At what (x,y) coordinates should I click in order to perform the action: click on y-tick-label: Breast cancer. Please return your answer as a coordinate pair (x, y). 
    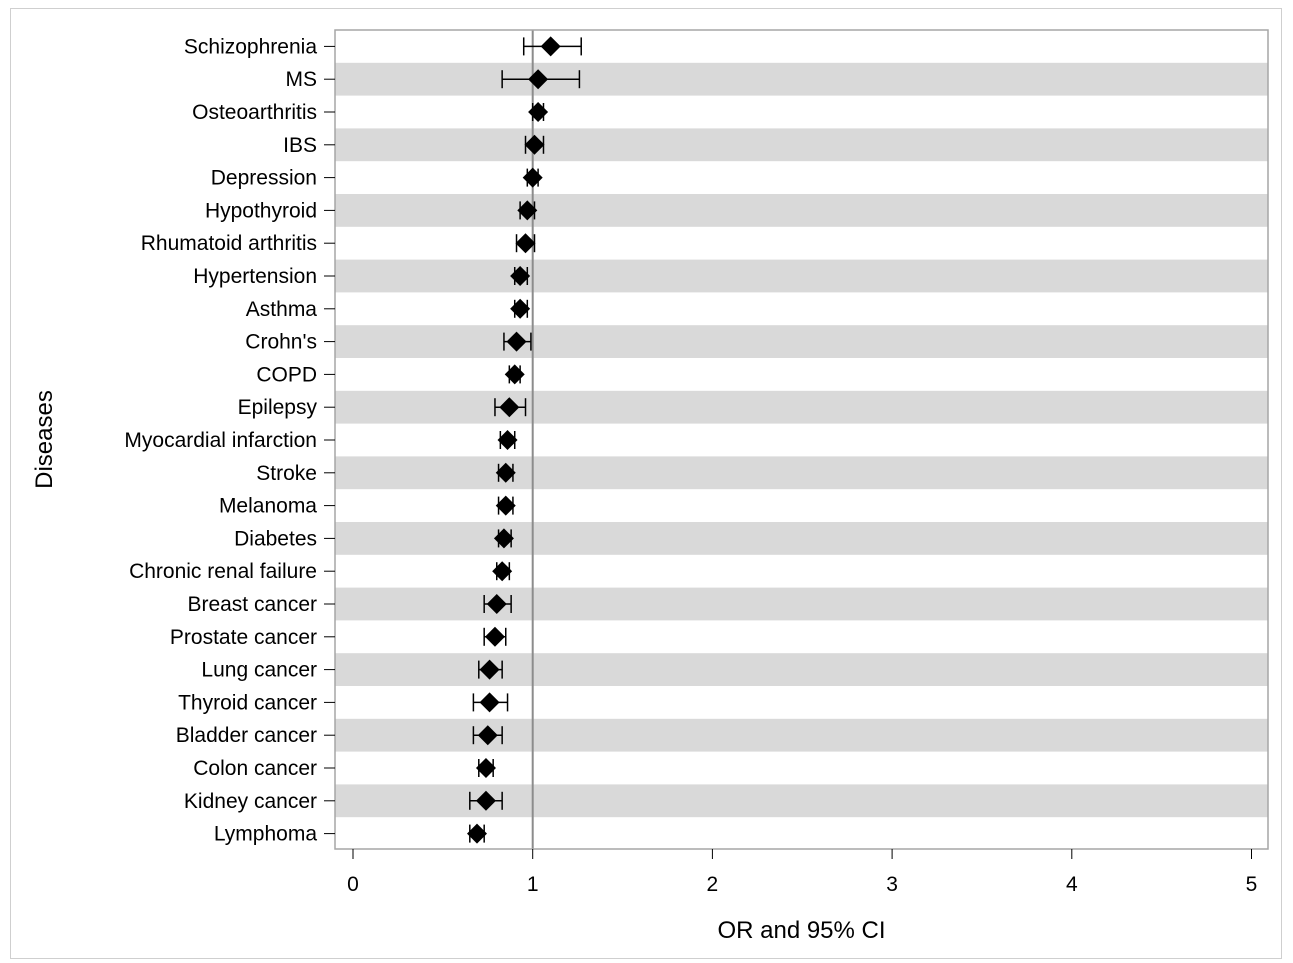
    Looking at the image, I should click on (252, 604).